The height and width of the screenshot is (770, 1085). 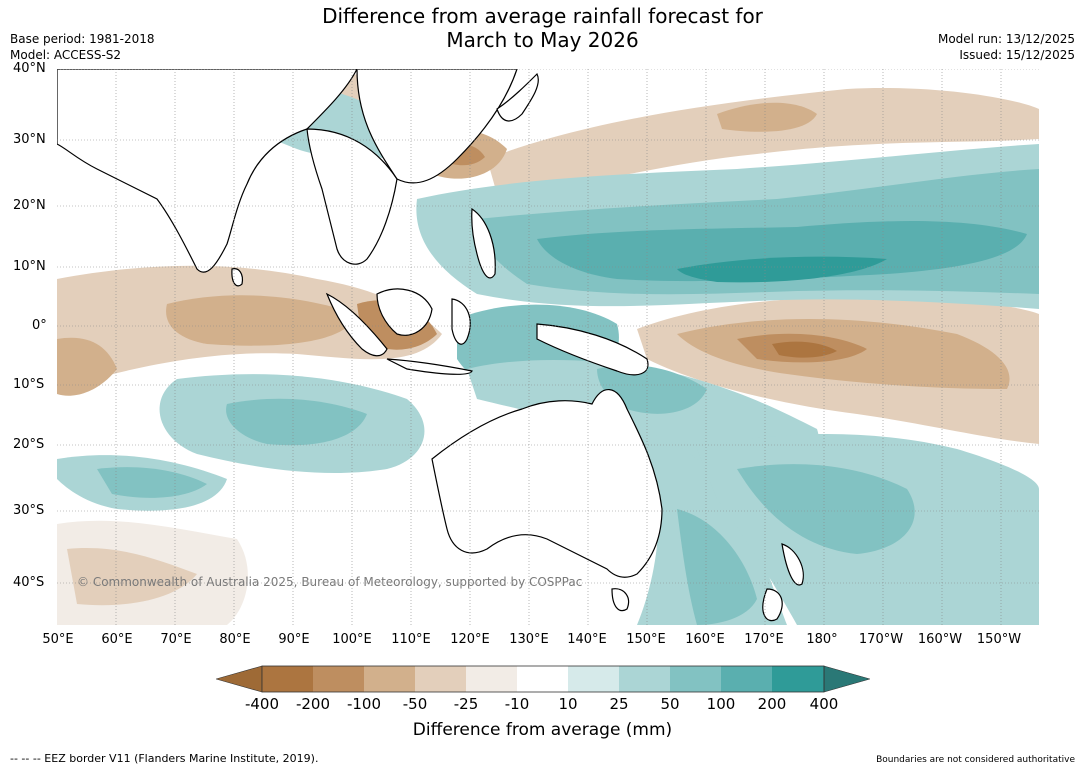 I want to click on lat-label-30s: 30°S, so click(x=29, y=510).